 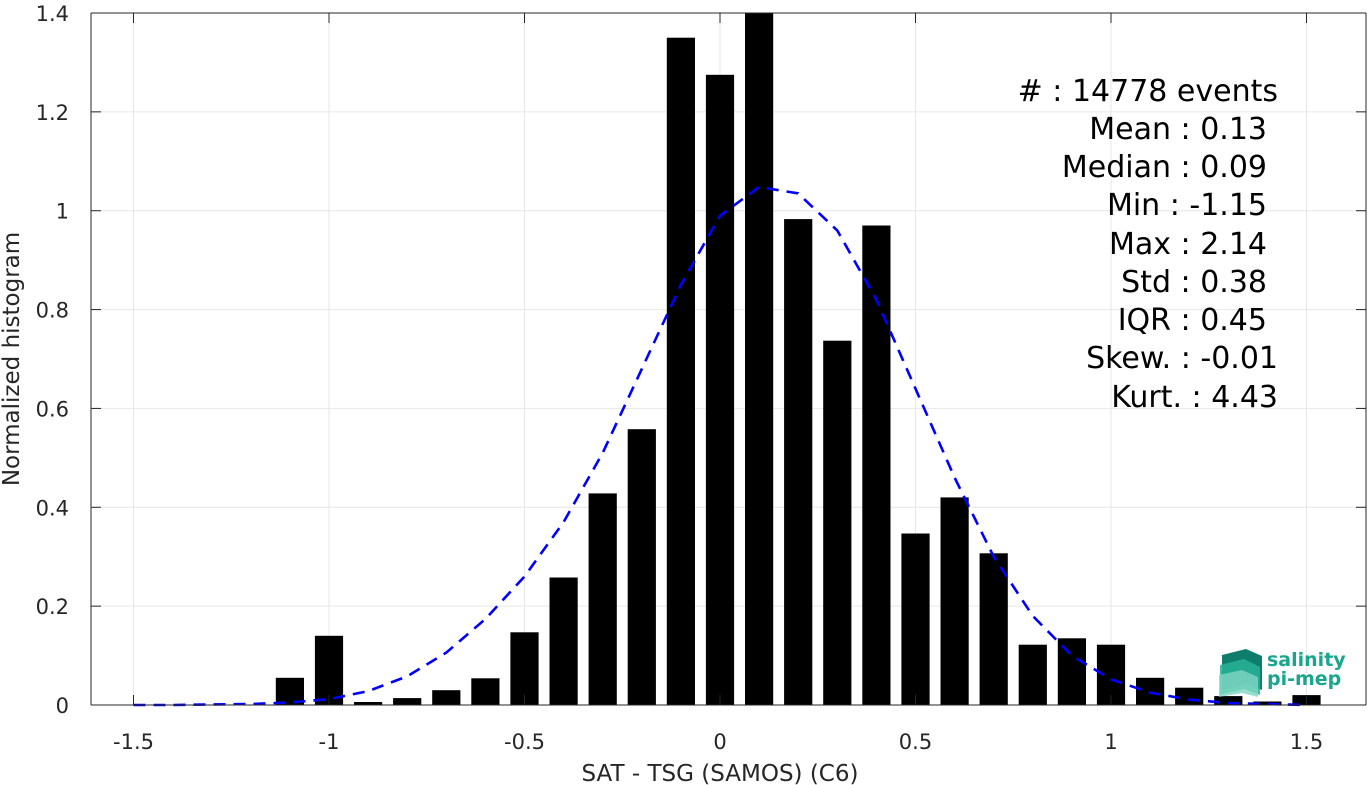 What do you see at coordinates (62, 706) in the screenshot?
I see `y-tick-label: 0` at bounding box center [62, 706].